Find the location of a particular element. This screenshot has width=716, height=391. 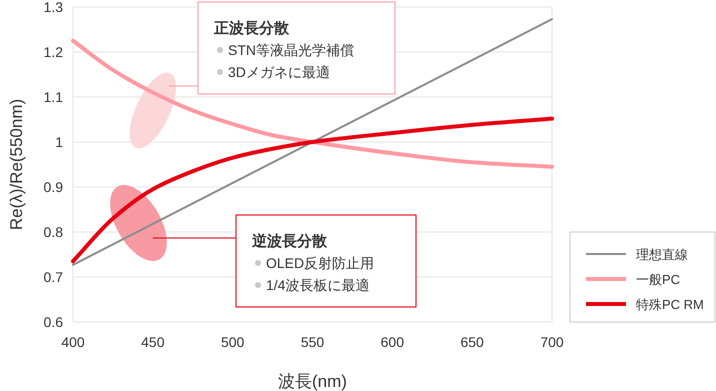

y-tick-label: 0.9 is located at coordinates (54, 187).